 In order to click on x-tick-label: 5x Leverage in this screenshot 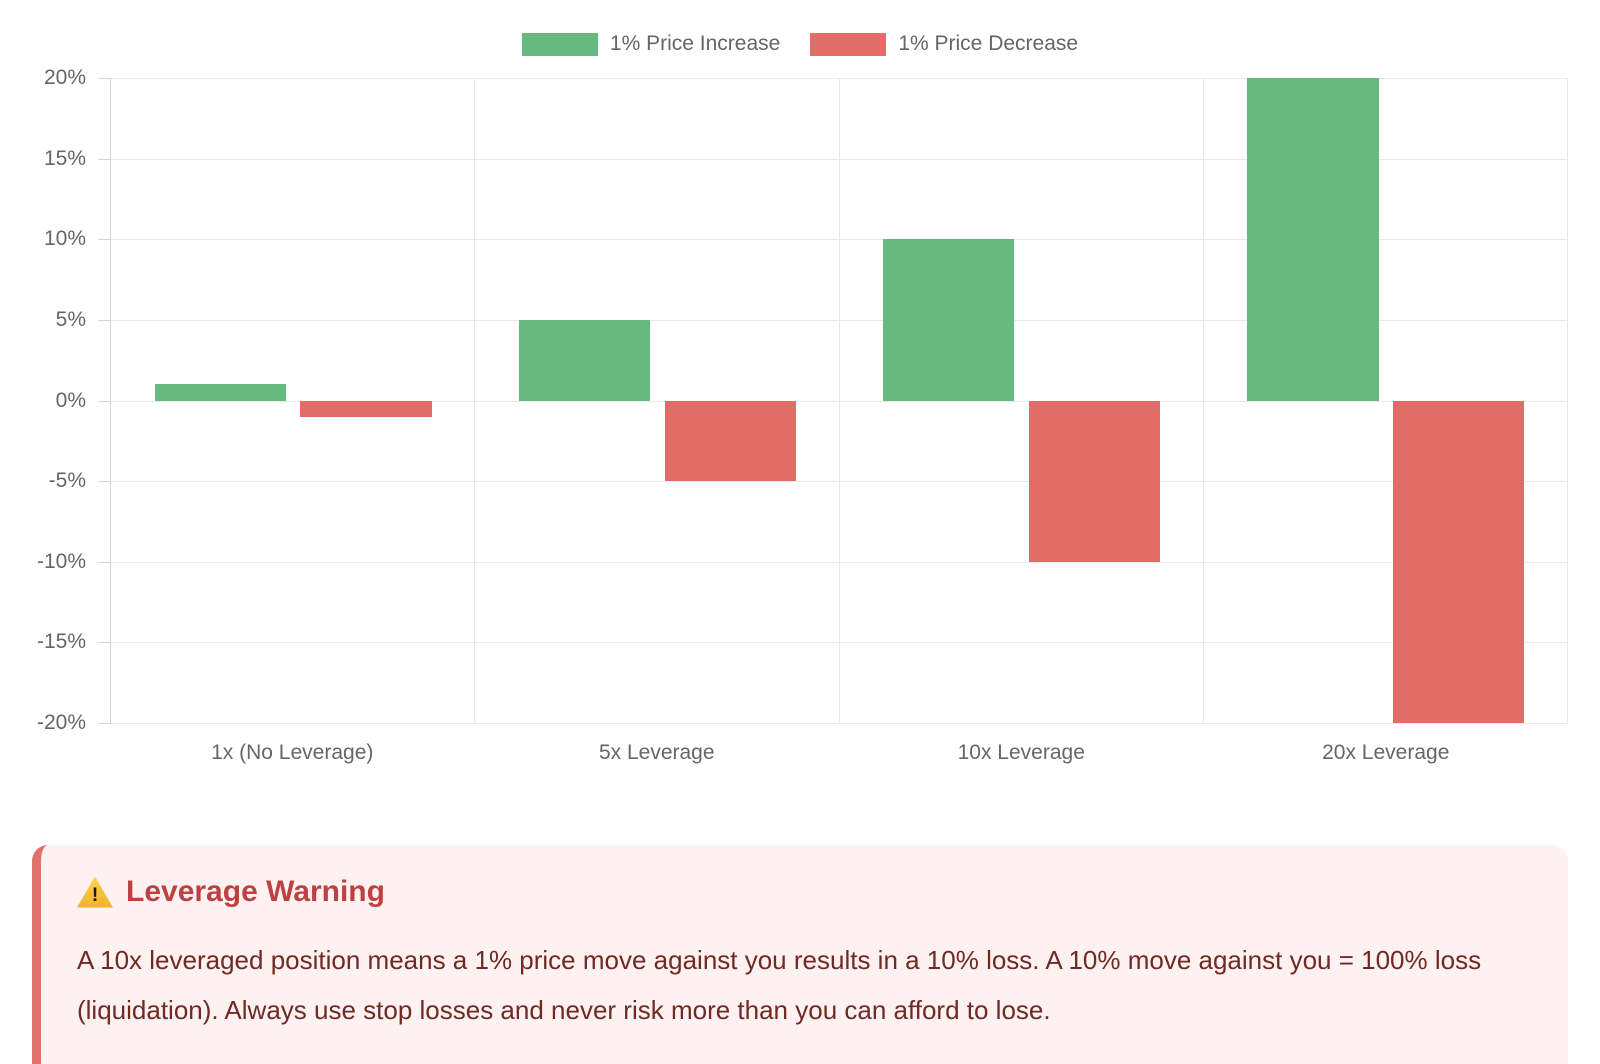, I will do `click(656, 752)`.